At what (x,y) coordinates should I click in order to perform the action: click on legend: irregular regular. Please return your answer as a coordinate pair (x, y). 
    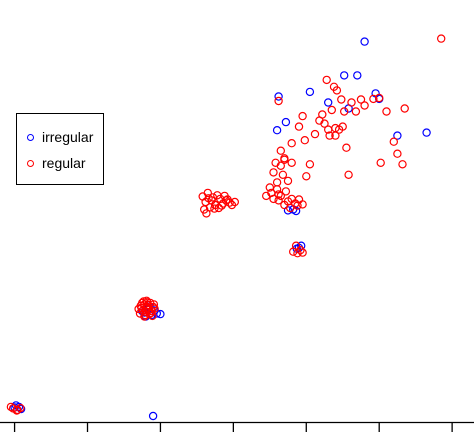
    Looking at the image, I should click on (60, 149).